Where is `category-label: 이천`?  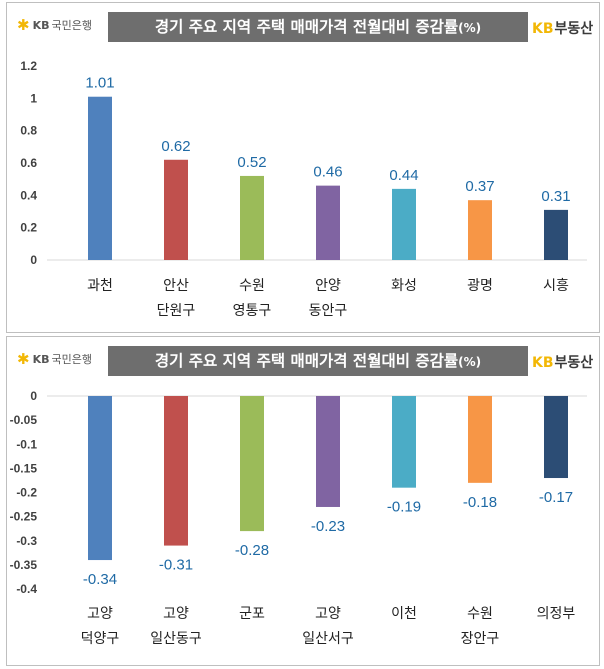 category-label: 이천 is located at coordinates (404, 614).